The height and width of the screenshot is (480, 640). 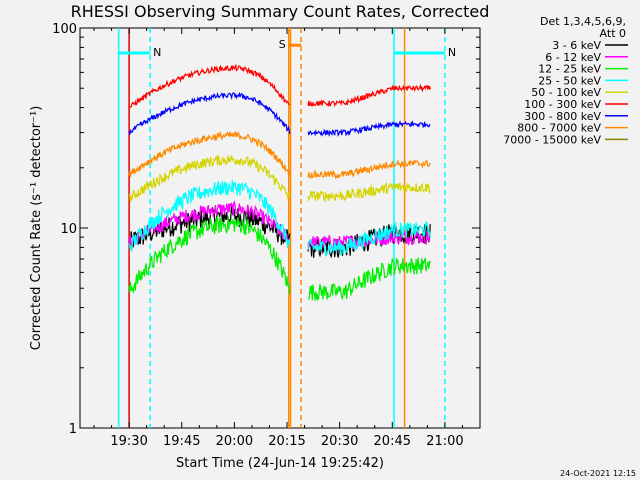 What do you see at coordinates (598, 473) in the screenshot?
I see `date-stamp: 24-Oct-2021 12:15` at bounding box center [598, 473].